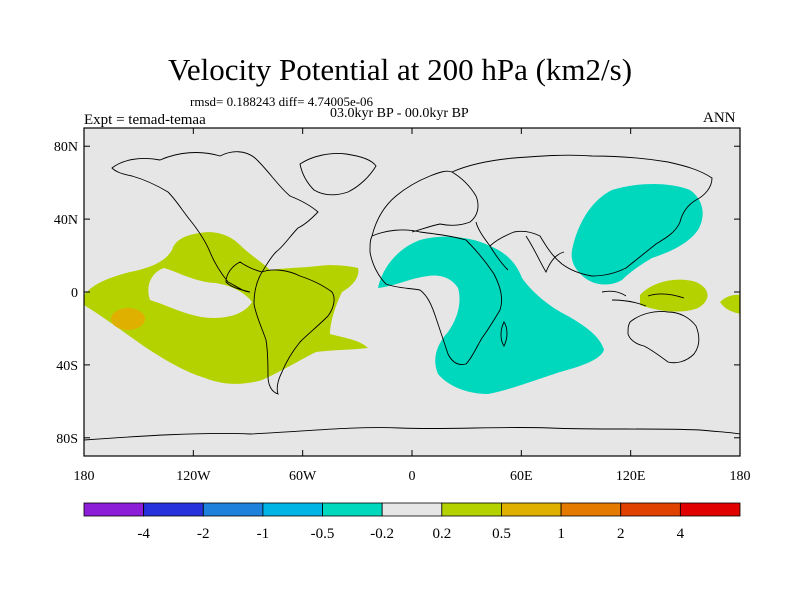 Image resolution: width=800 pixels, height=600 pixels. What do you see at coordinates (527, 254) in the screenshot?
I see `arabia-india-coast` at bounding box center [527, 254].